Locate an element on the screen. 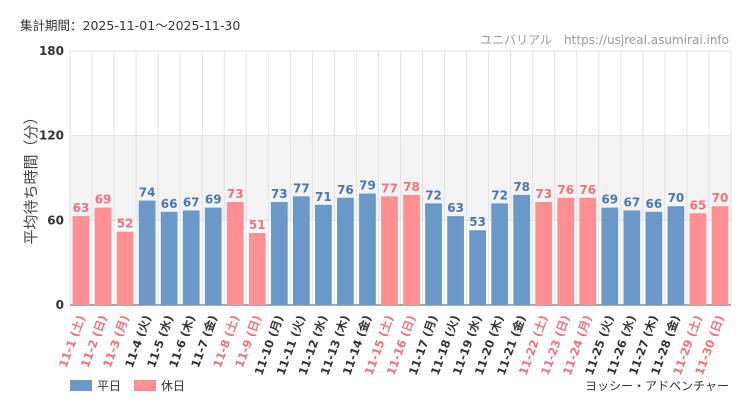 The width and height of the screenshot is (750, 410). y-tick-label: 0 is located at coordinates (60, 305).